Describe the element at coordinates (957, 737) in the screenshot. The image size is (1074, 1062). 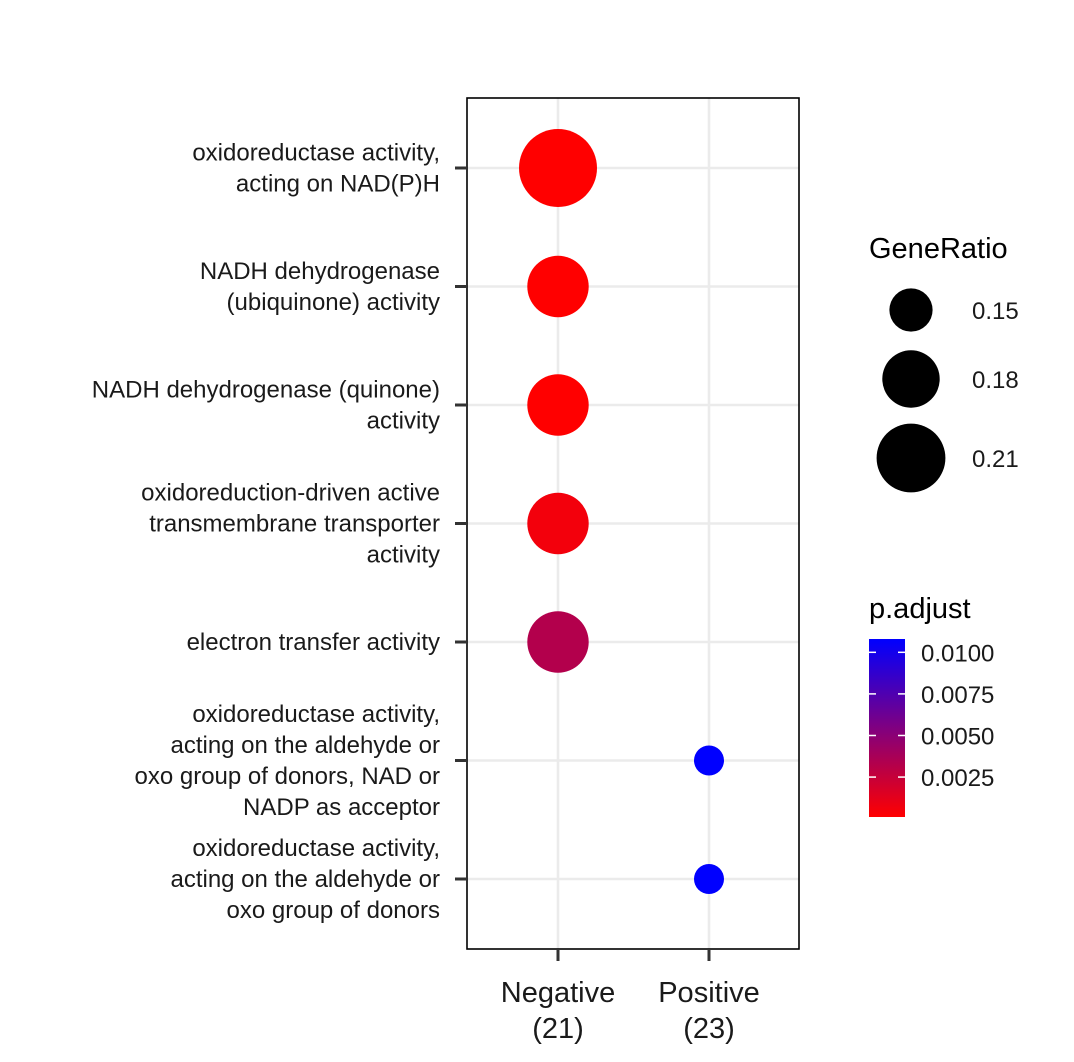
I see `color-legend-label: 0.0050` at that location.